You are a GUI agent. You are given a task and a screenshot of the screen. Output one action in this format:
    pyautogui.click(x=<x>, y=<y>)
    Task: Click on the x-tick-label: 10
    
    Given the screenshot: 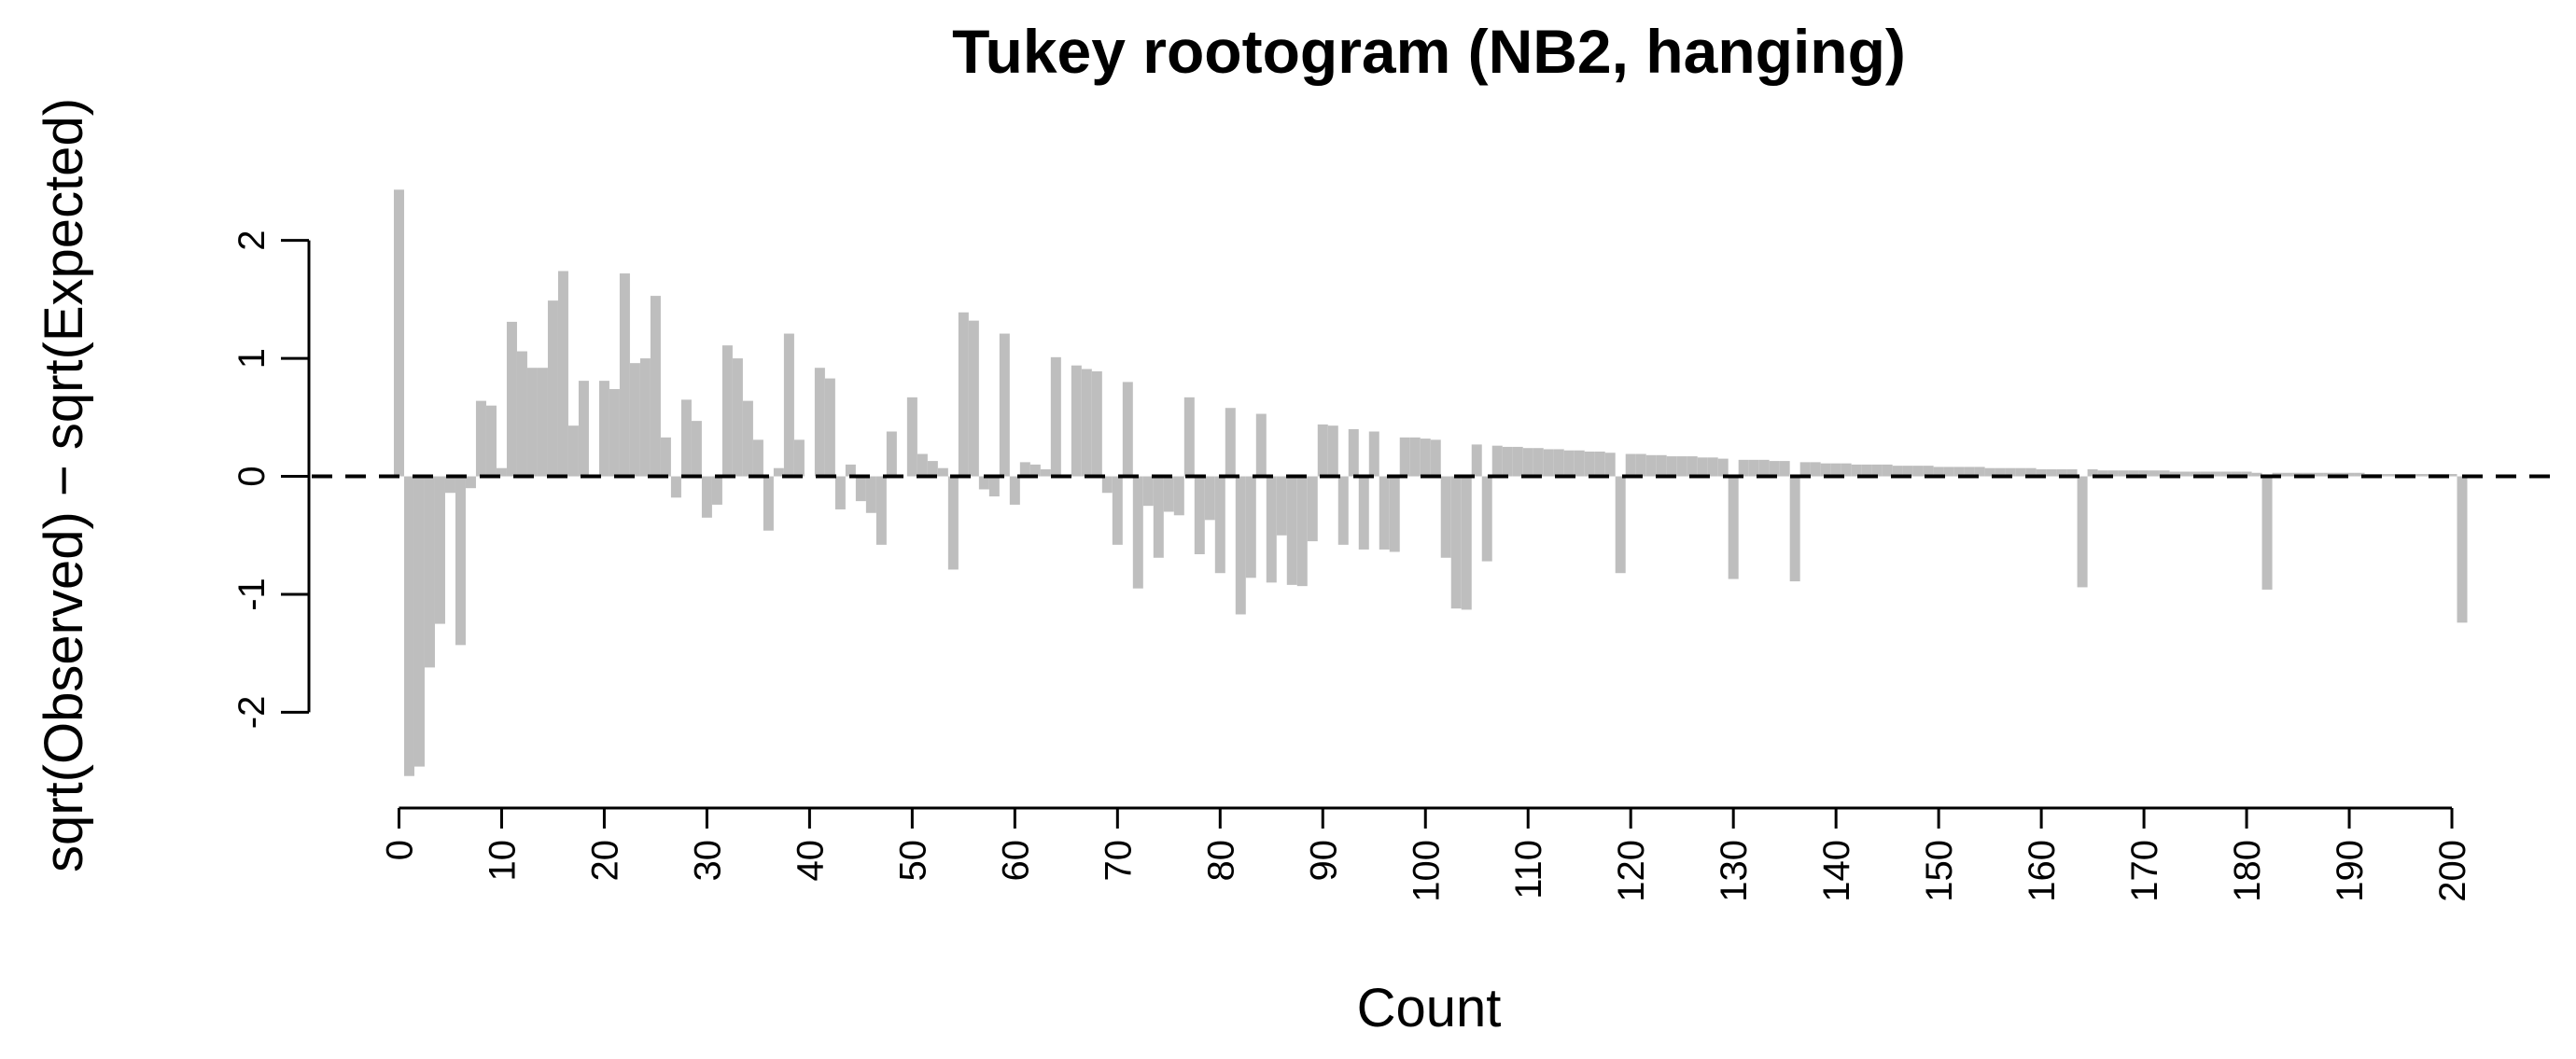 What is the action you would take?
    pyautogui.click(x=502, y=861)
    